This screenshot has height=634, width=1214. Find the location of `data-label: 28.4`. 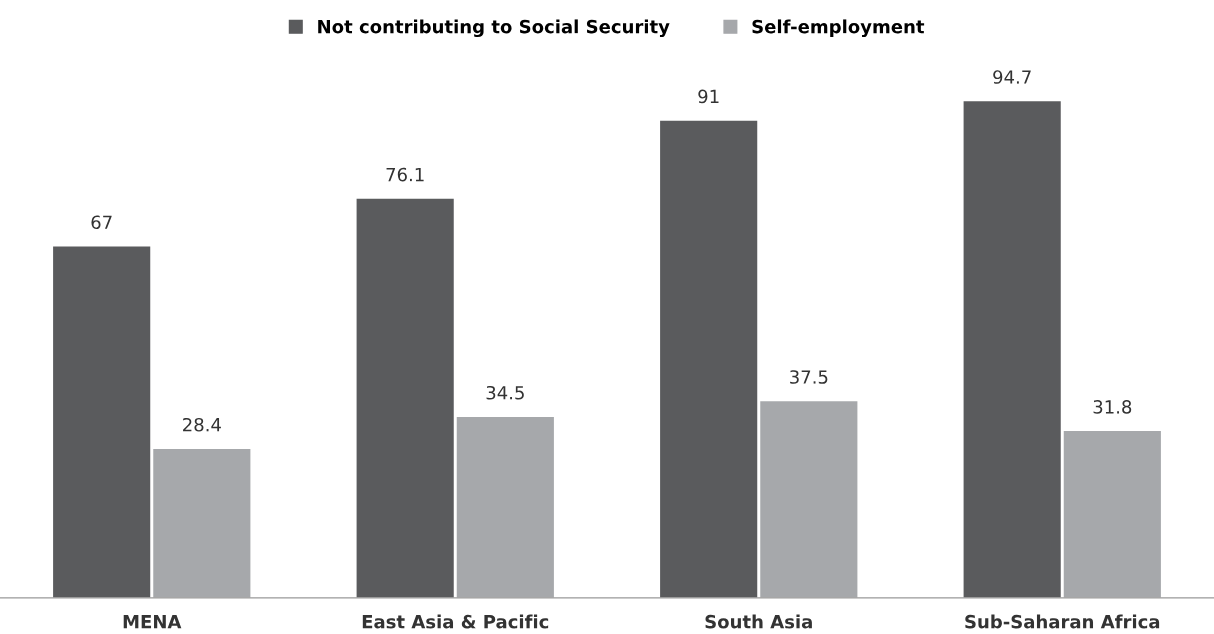

data-label: 28.4 is located at coordinates (202, 424).